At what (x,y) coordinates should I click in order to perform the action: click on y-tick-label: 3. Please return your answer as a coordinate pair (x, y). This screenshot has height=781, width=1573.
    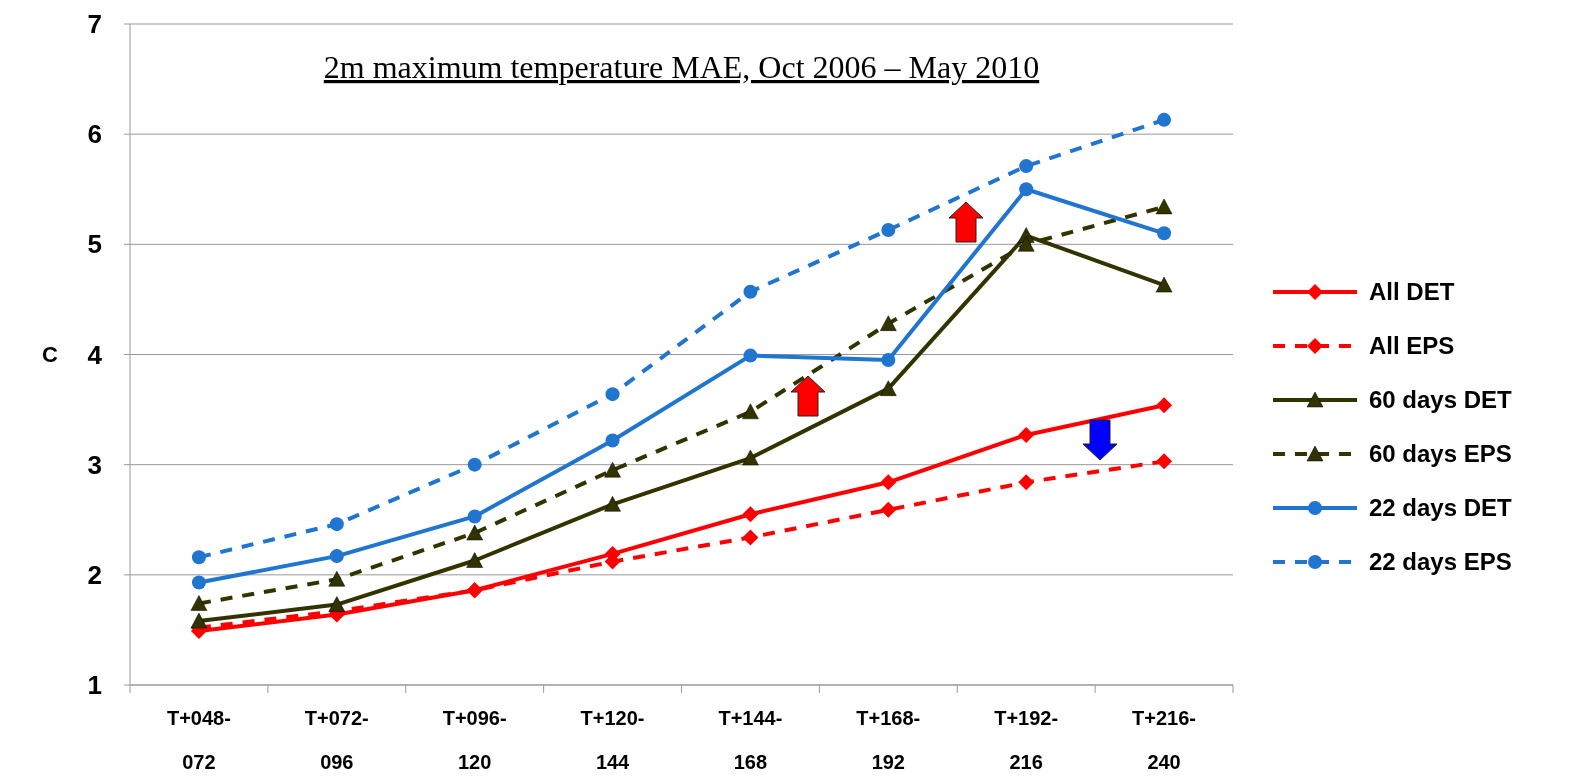
    Looking at the image, I should click on (94, 464).